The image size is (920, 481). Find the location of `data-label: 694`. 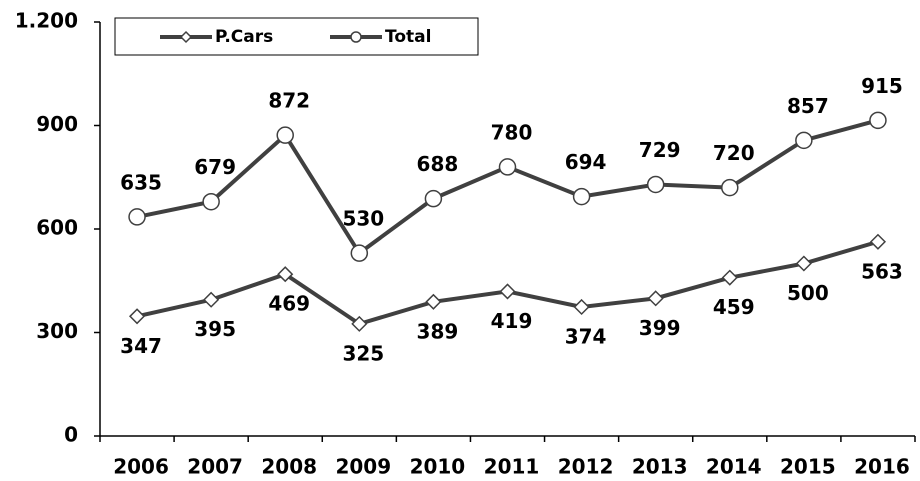

data-label: 694 is located at coordinates (586, 162).